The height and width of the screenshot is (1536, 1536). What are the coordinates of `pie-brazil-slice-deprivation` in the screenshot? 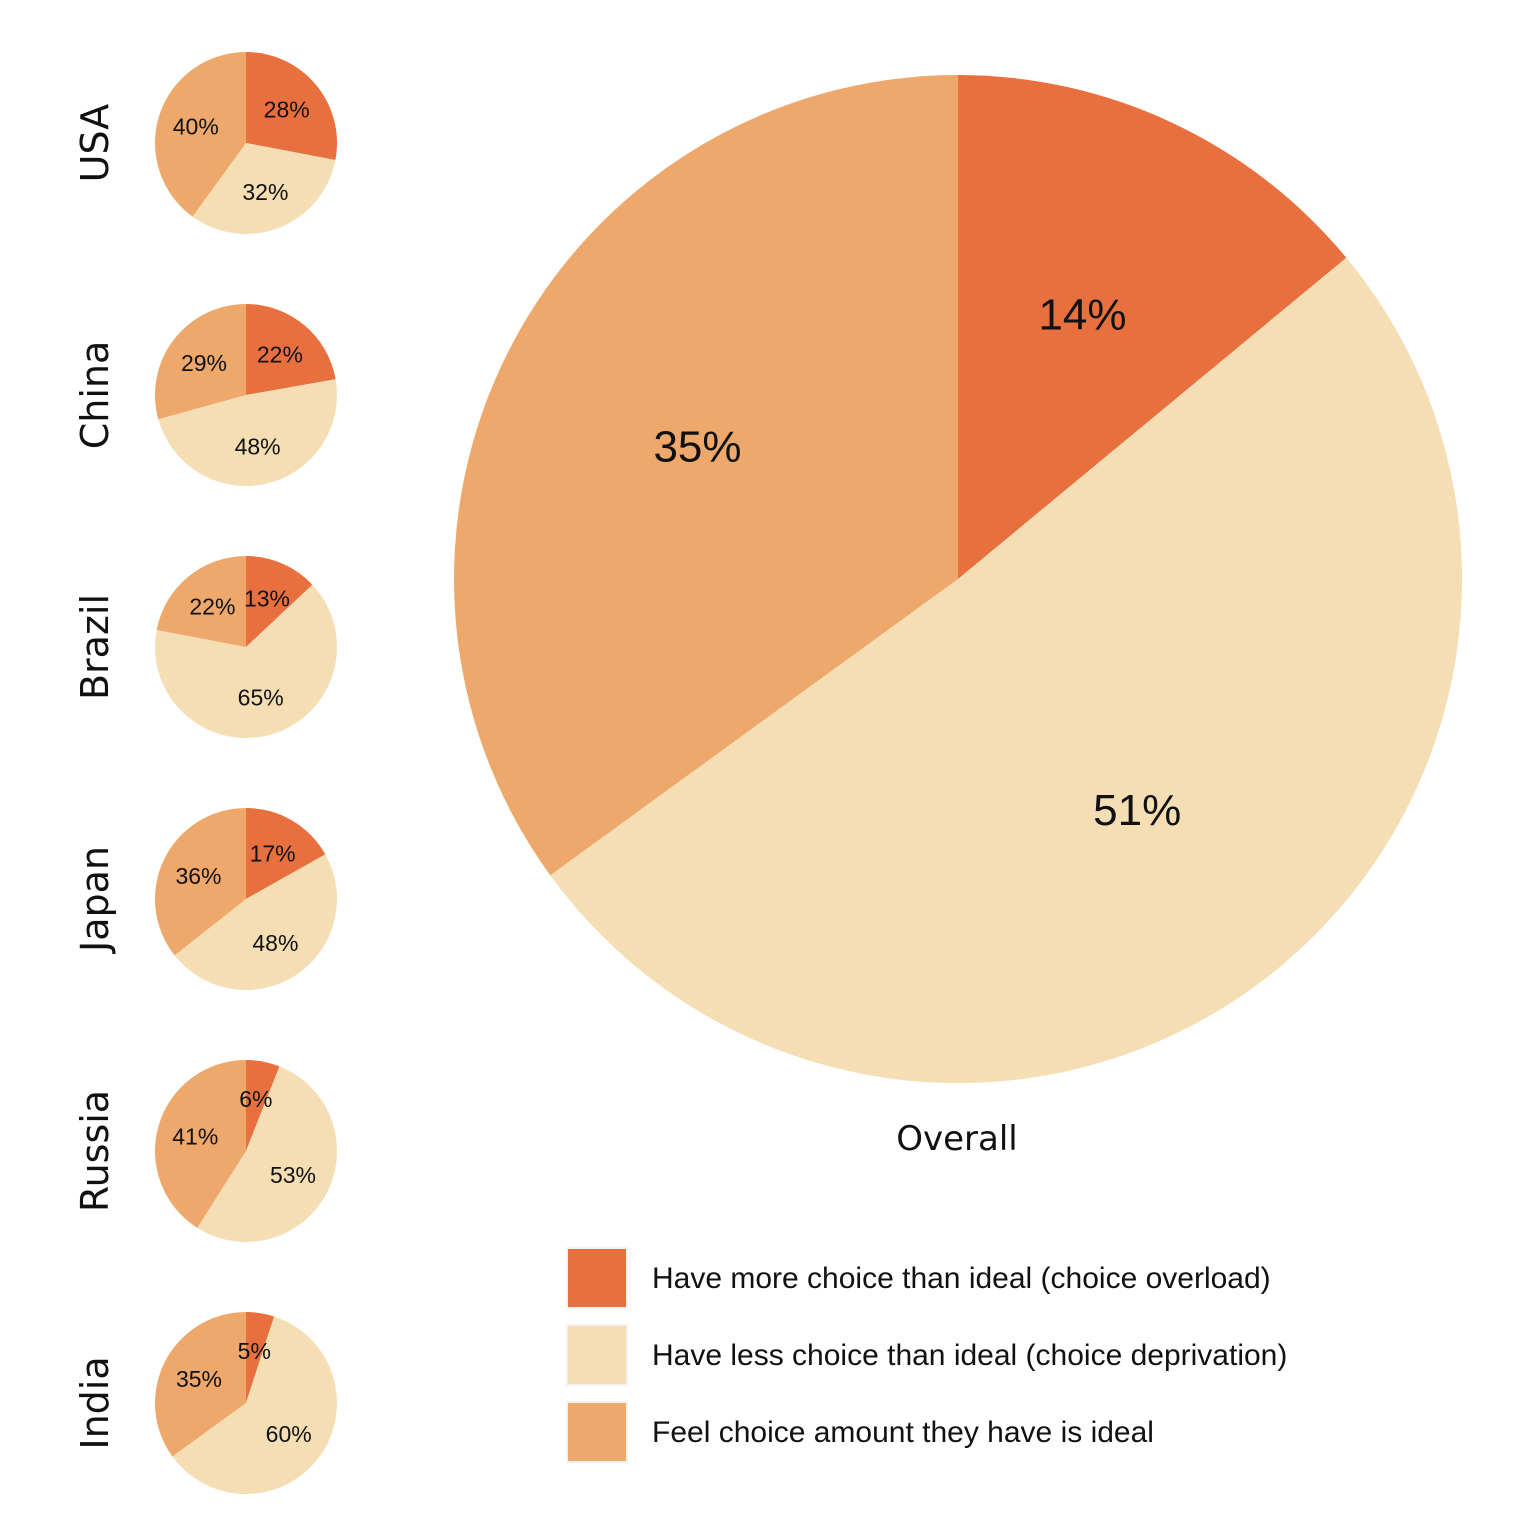 It's located at (245, 661).